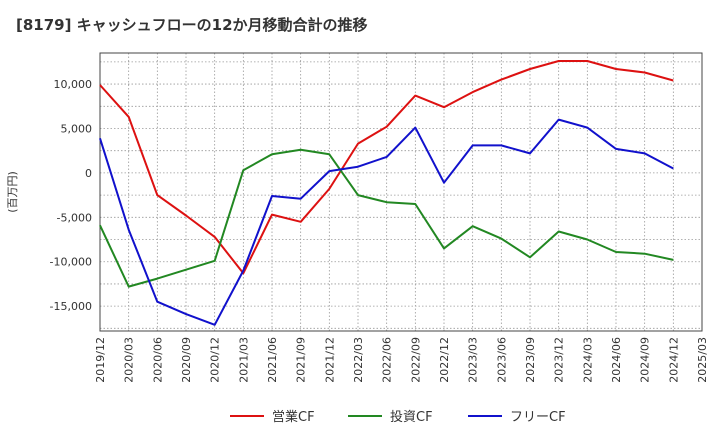 Image resolution: width=720 pixels, height=440 pixels. What do you see at coordinates (74, 217) in the screenshot?
I see `y-tick-label: -5,000` at bounding box center [74, 217].